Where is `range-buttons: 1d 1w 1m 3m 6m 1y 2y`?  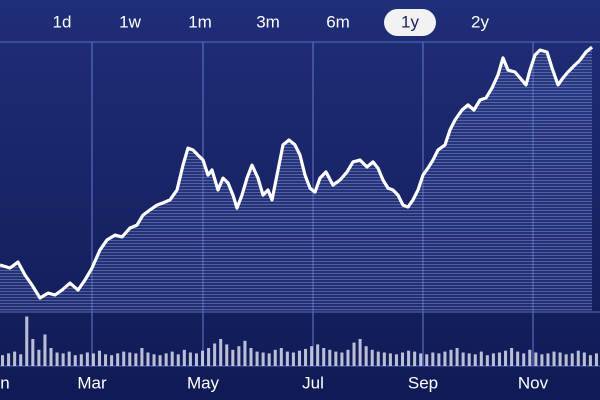
range-buttons: 1d 1w 1m 3m 6m 1y 2y is located at coordinates (271, 22).